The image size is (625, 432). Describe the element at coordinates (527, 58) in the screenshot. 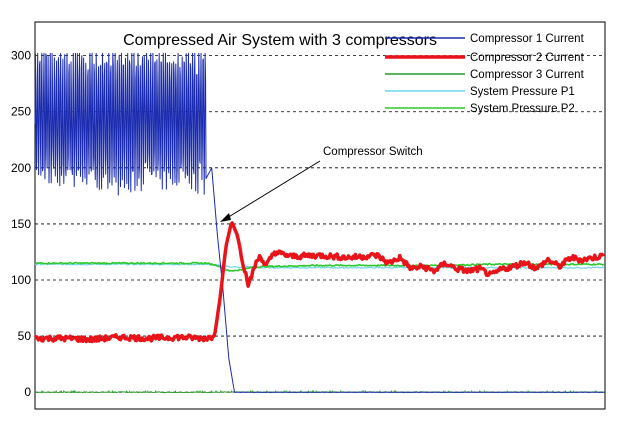

I see `legend-label-compressor-2: Compressor 2 Current` at that location.